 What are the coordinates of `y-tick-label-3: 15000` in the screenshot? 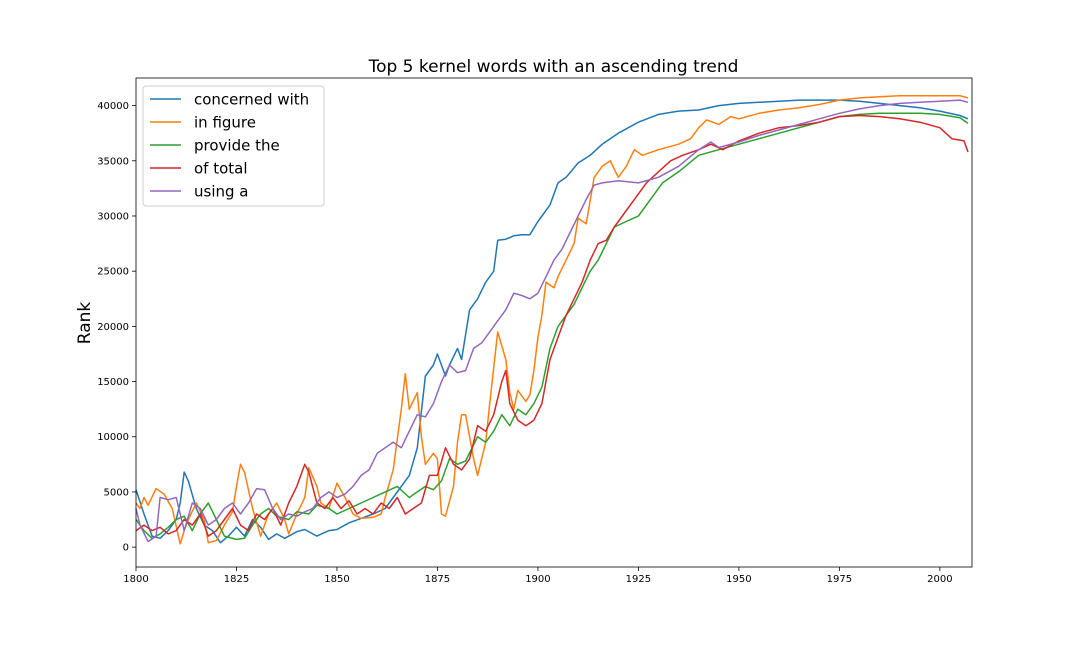 It's located at (113, 382).